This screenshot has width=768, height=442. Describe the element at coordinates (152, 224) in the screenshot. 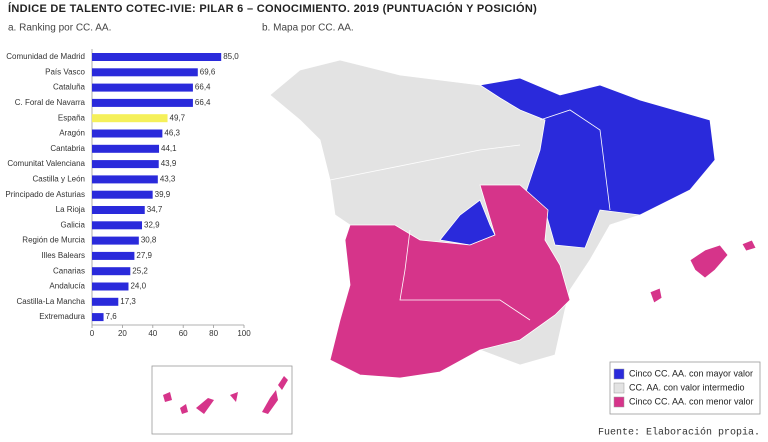

I see `value-label: 32,9` at that location.